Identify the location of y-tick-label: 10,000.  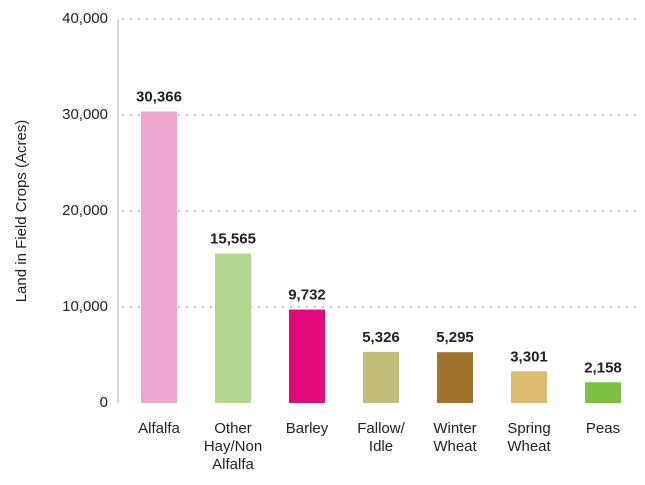
(85, 306).